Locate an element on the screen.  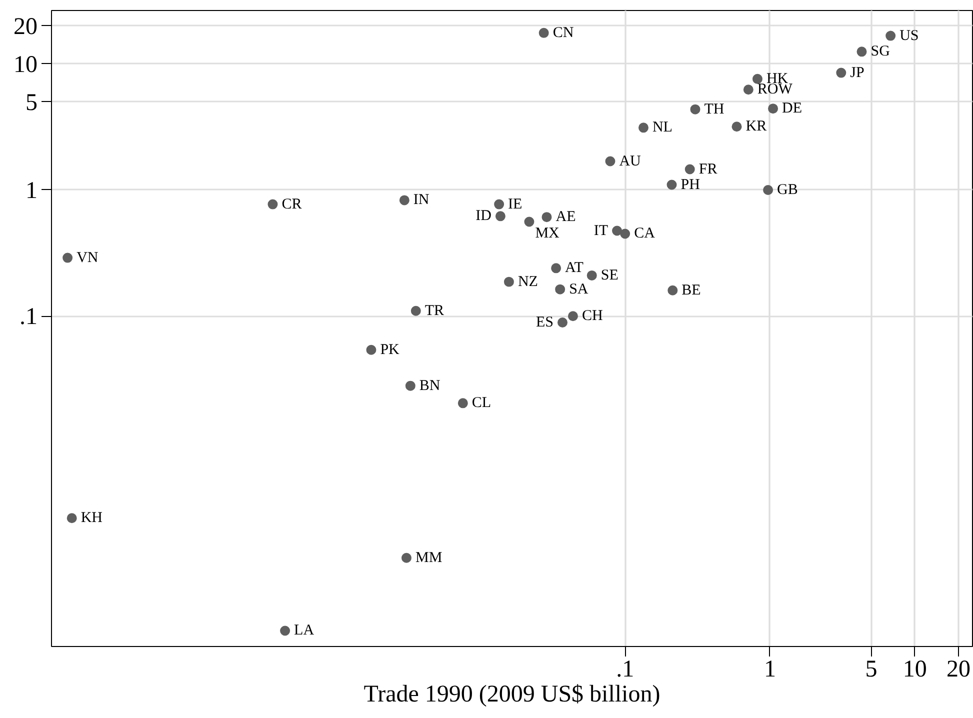
annotation: VN is located at coordinates (87, 258).